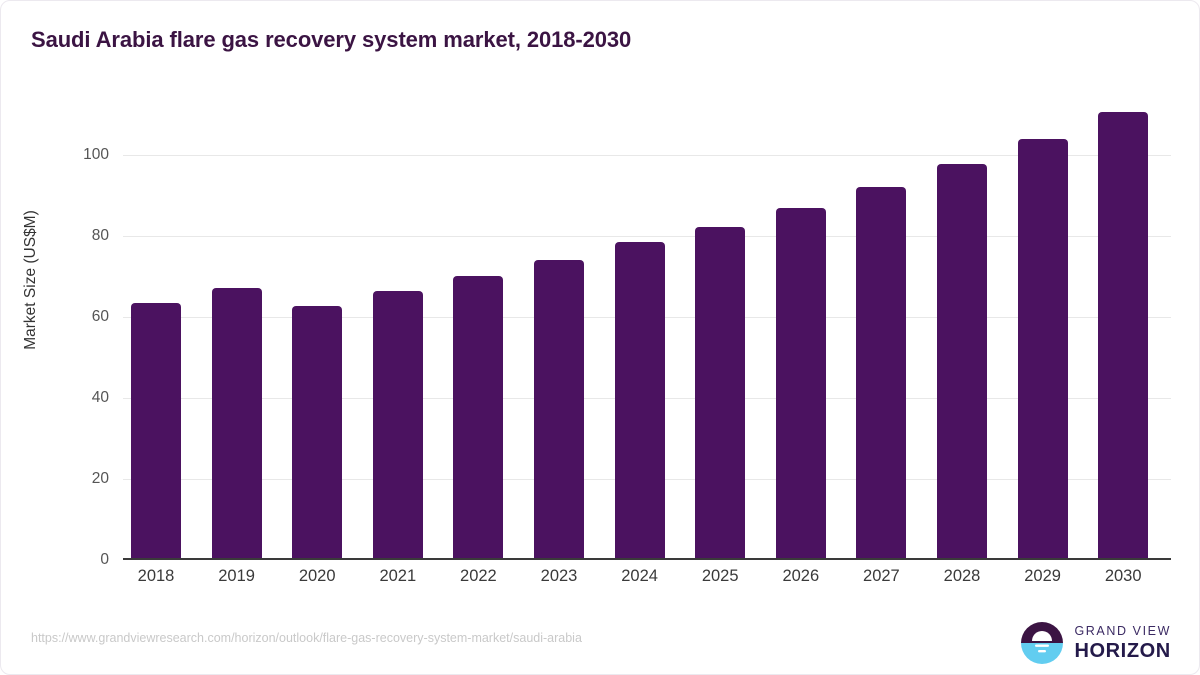 This screenshot has width=1200, height=675. I want to click on logo-line-1: GRAND VIEW, so click(1122, 630).